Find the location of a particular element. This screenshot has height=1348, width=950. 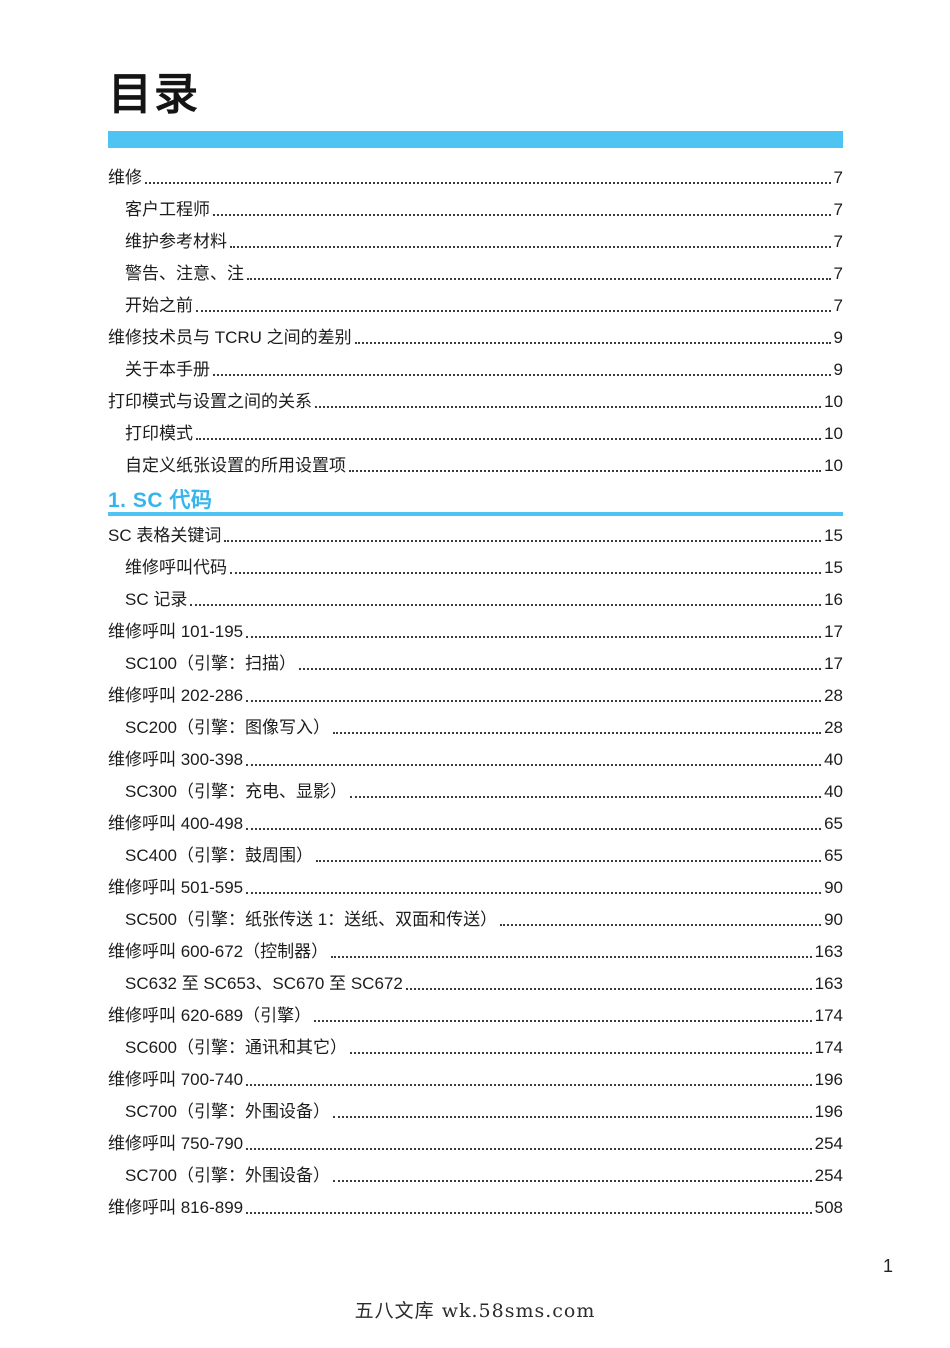

toc-entry-label: 开始之前 is located at coordinates (159, 305).